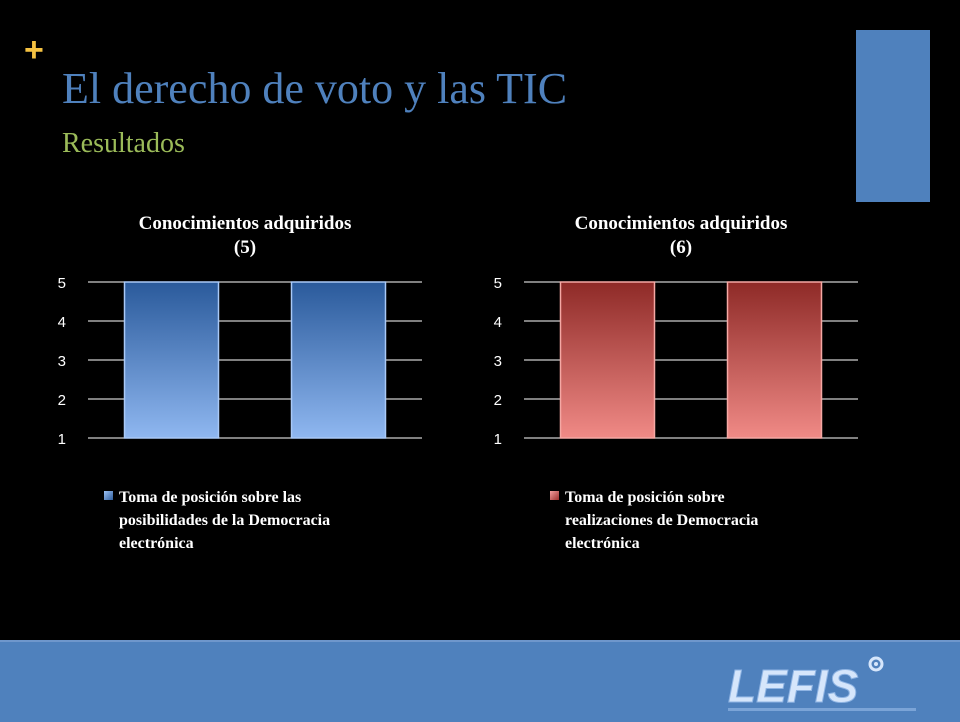  I want to click on legend-line: Toma de posición sobre, so click(645, 497).